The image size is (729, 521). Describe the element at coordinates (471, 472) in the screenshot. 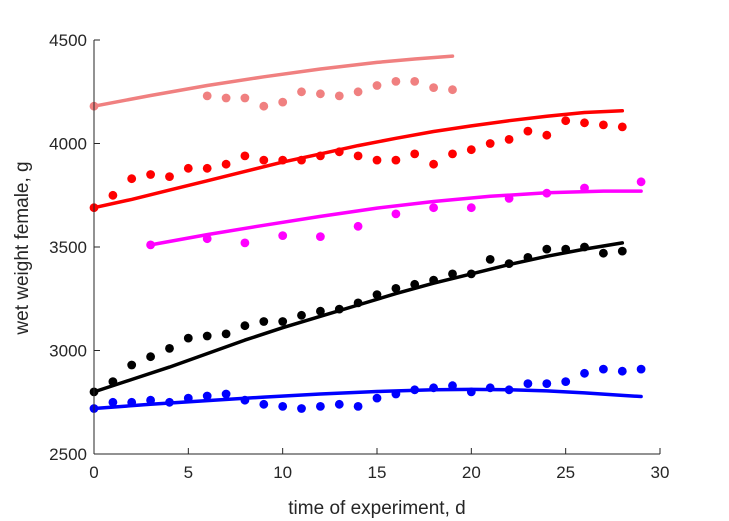

I see `x-tick-label: 20` at that location.